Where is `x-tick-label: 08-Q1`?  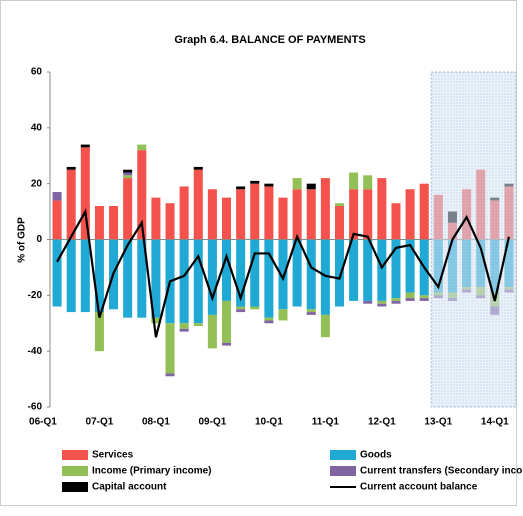
x-tick-label: 08-Q1 is located at coordinates (156, 422).